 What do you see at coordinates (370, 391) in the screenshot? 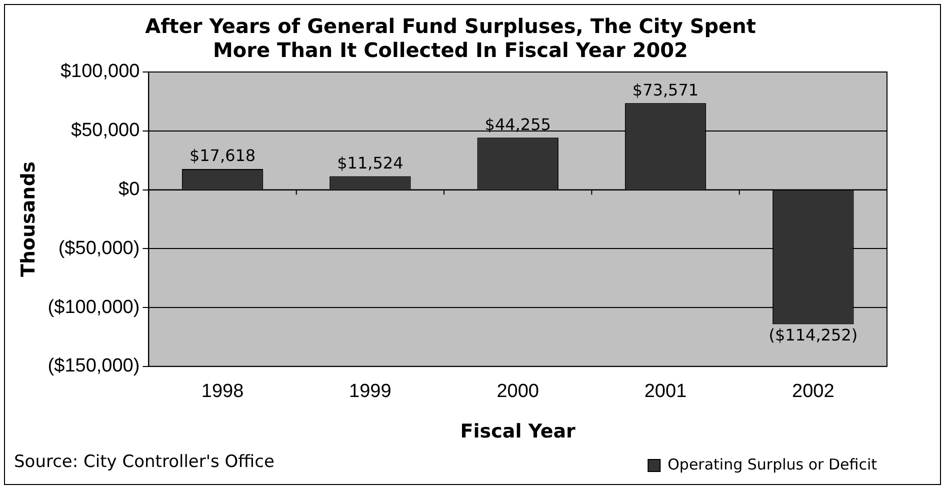
I see `x-tick-label: 1999` at bounding box center [370, 391].